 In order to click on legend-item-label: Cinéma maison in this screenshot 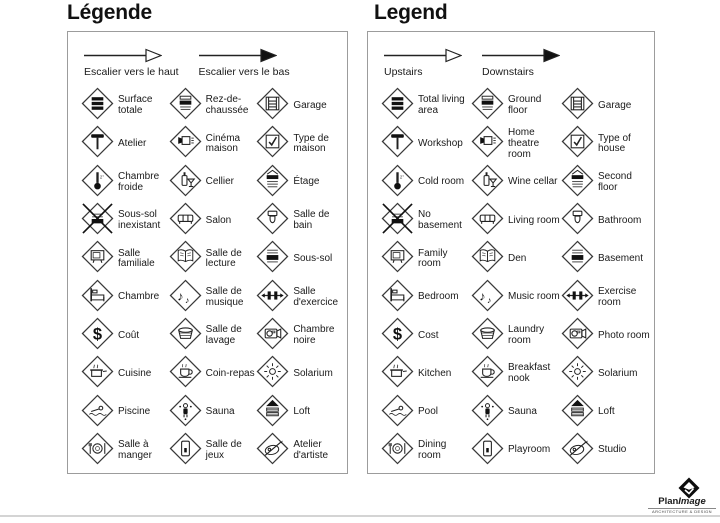, I will do `click(223, 143)`.